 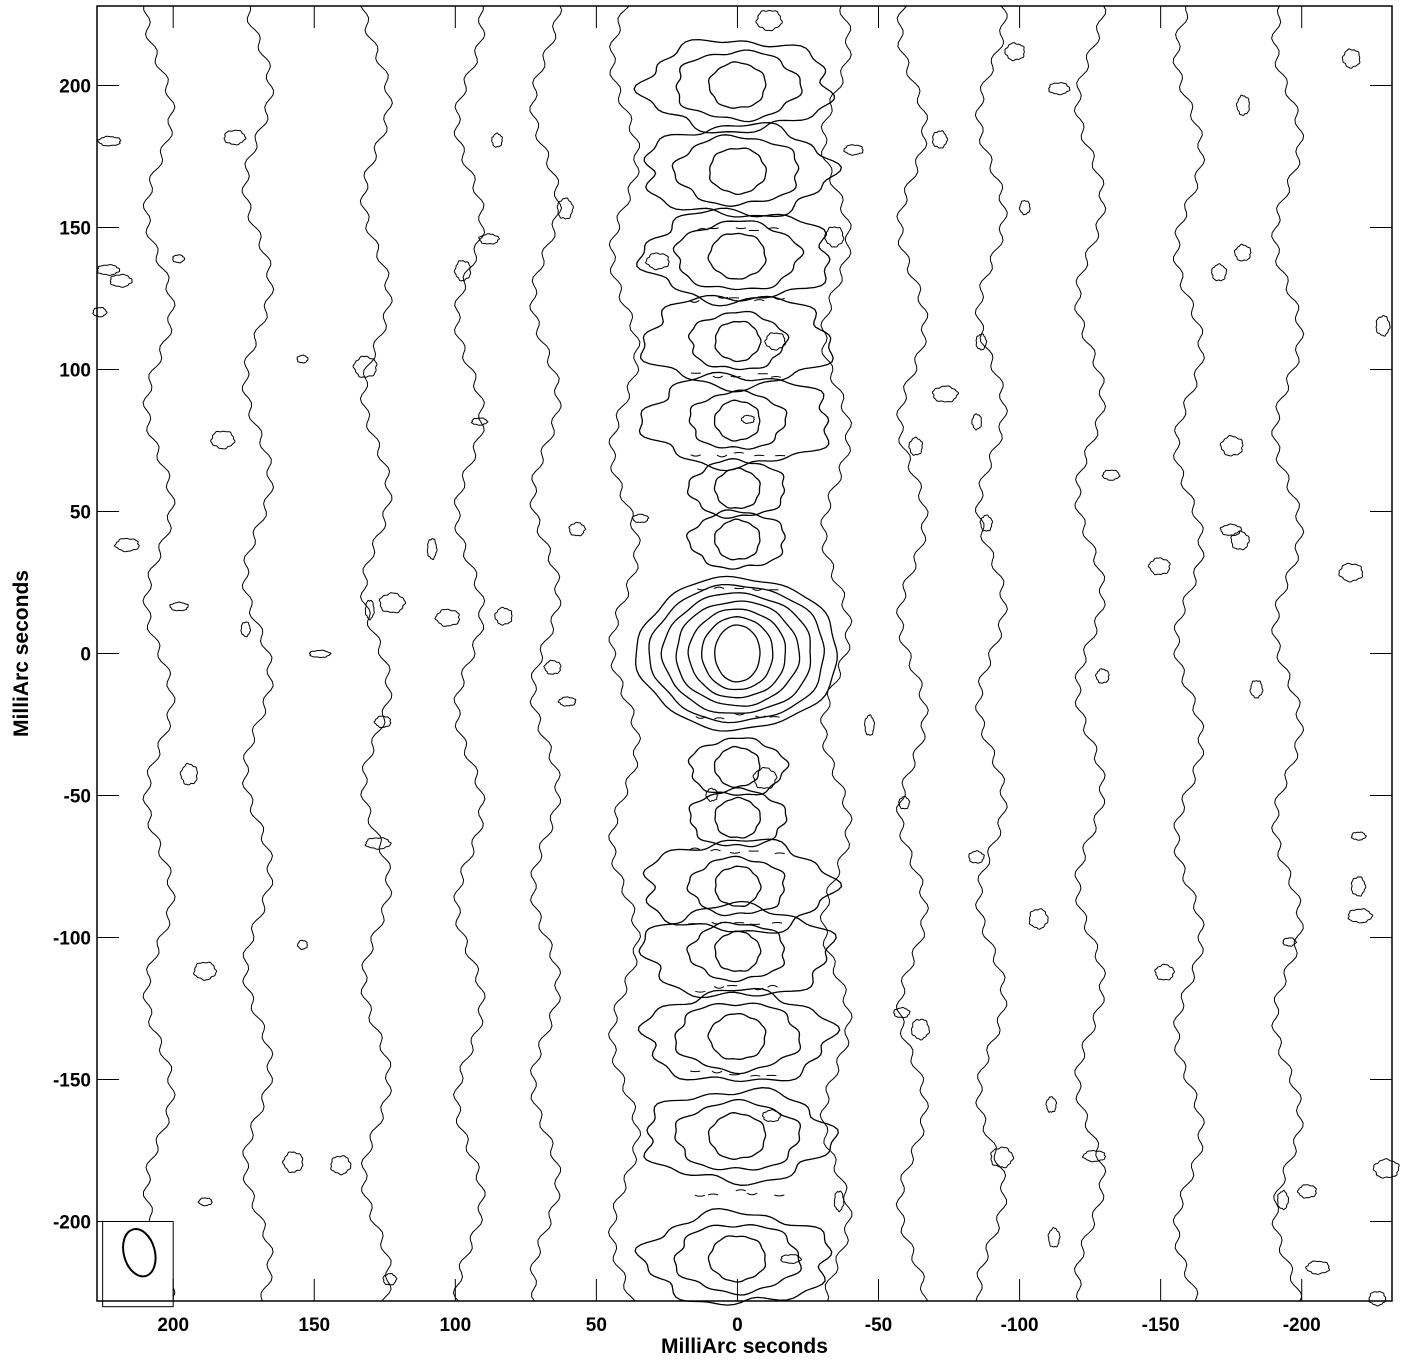 I want to click on x-tick-label: 100, so click(x=455, y=1325).